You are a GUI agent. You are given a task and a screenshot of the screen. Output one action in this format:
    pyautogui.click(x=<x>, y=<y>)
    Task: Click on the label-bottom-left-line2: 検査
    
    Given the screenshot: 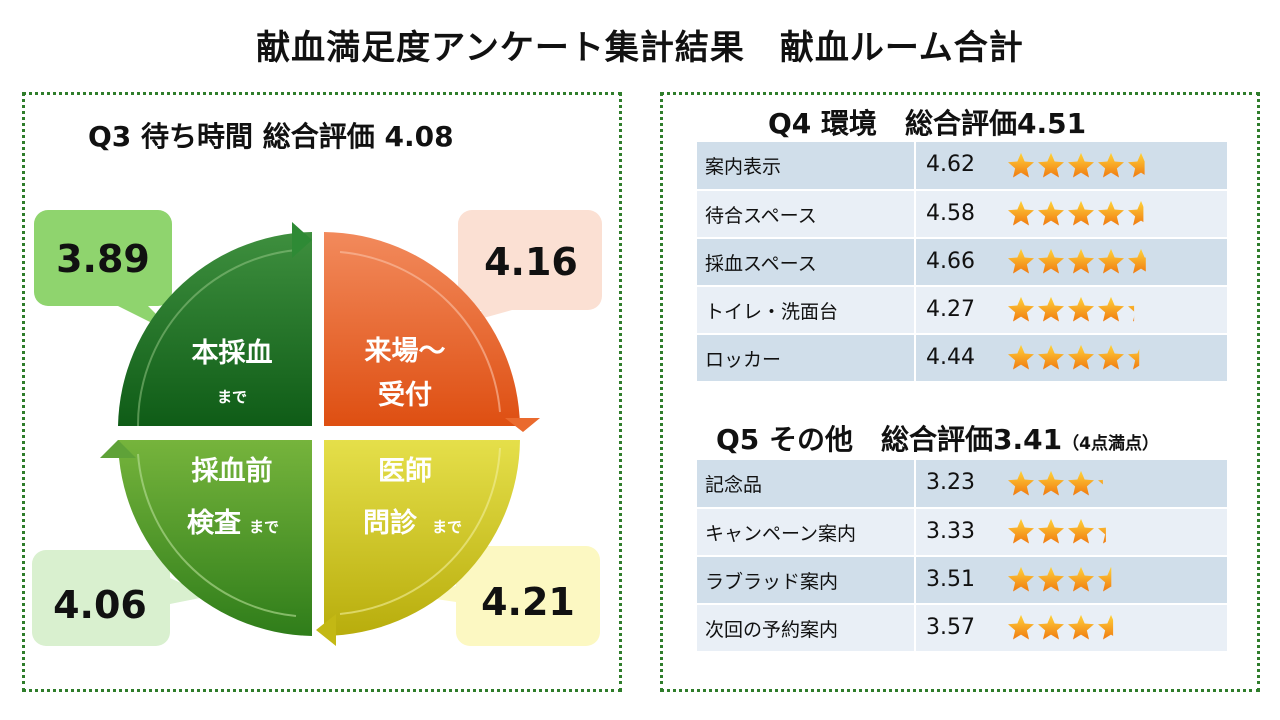 What is the action you would take?
    pyautogui.click(x=214, y=523)
    